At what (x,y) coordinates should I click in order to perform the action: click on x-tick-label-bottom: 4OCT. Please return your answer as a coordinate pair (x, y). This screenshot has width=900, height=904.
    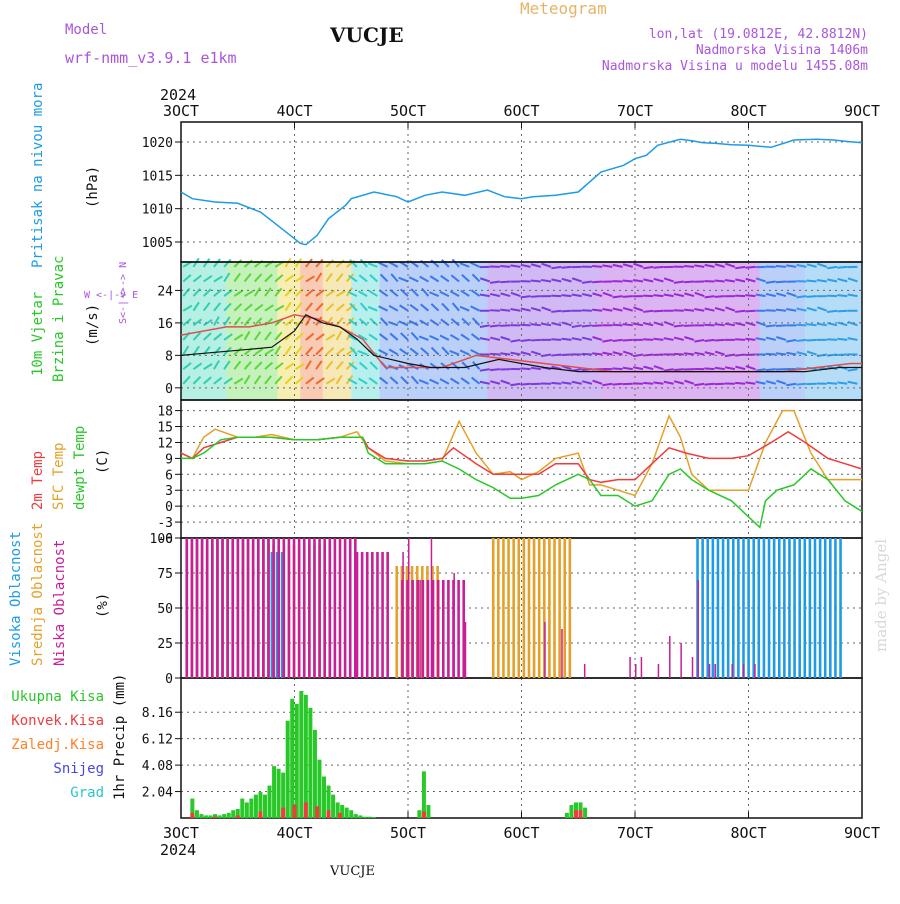
    Looking at the image, I should click on (294, 833).